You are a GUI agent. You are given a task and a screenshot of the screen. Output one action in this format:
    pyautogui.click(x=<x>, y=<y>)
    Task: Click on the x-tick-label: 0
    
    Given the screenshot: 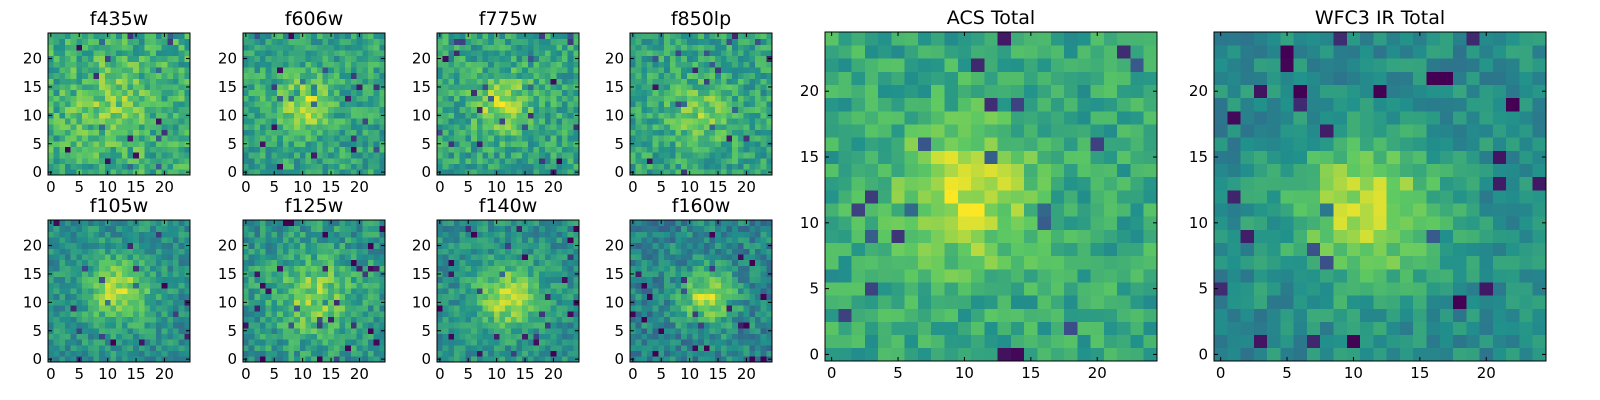 What is the action you would take?
    pyautogui.click(x=633, y=187)
    